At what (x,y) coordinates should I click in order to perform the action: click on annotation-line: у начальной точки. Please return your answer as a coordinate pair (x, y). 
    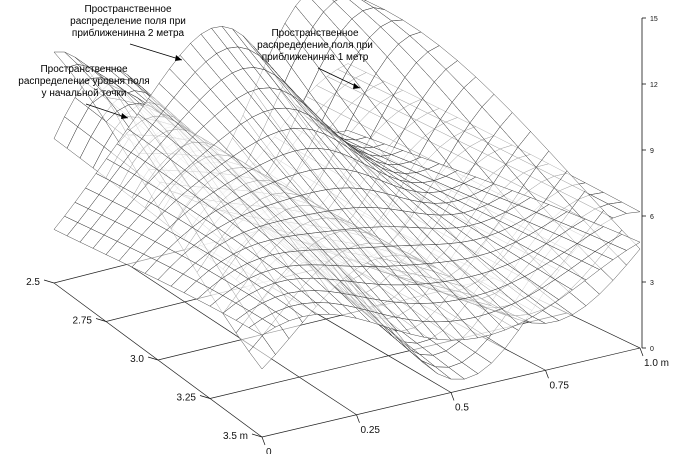
    Looking at the image, I should click on (84, 93).